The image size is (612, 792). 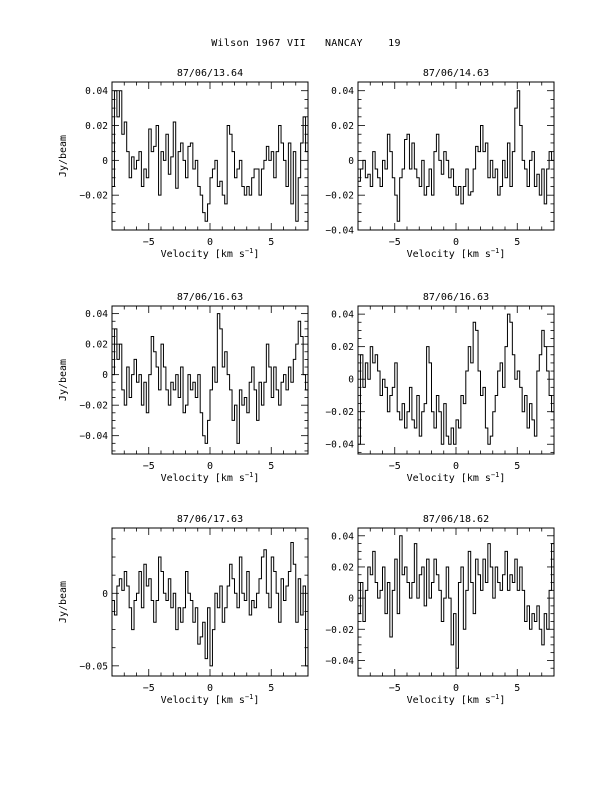 I want to click on panel-title: 87/06/17.63, so click(x=210, y=519).